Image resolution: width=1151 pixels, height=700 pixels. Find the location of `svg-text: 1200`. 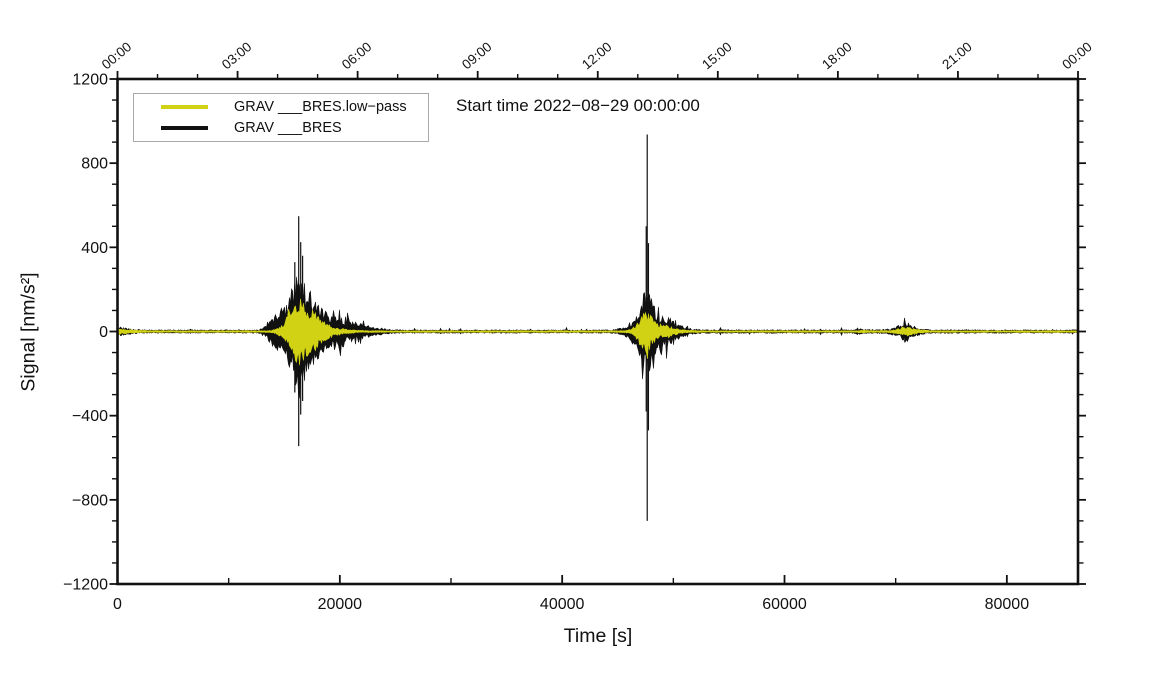

svg-text: 1200 is located at coordinates (90, 80).